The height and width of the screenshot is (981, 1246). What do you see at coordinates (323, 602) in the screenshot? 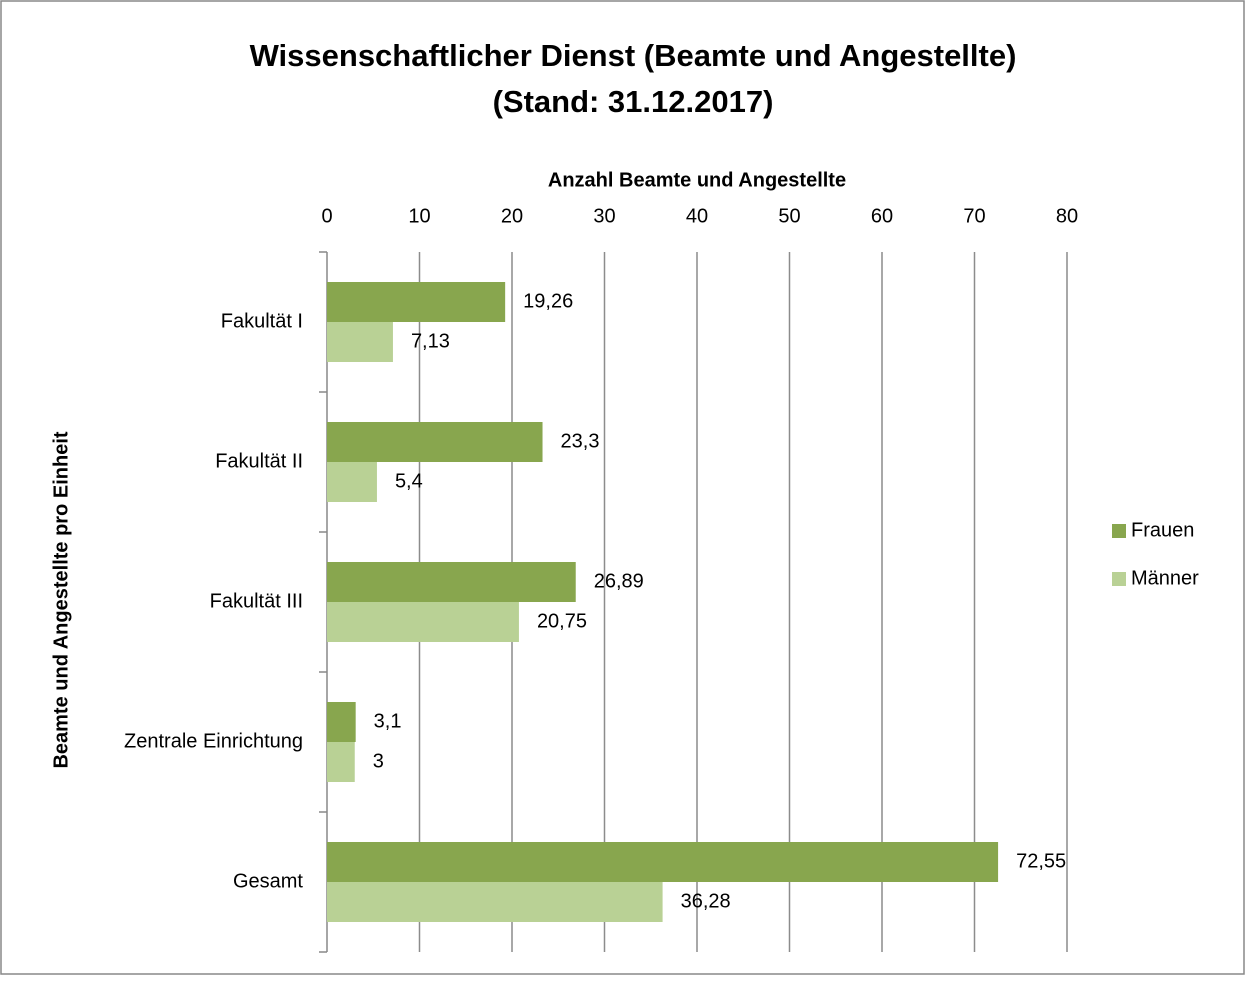
I see `category-ticks` at bounding box center [323, 602].